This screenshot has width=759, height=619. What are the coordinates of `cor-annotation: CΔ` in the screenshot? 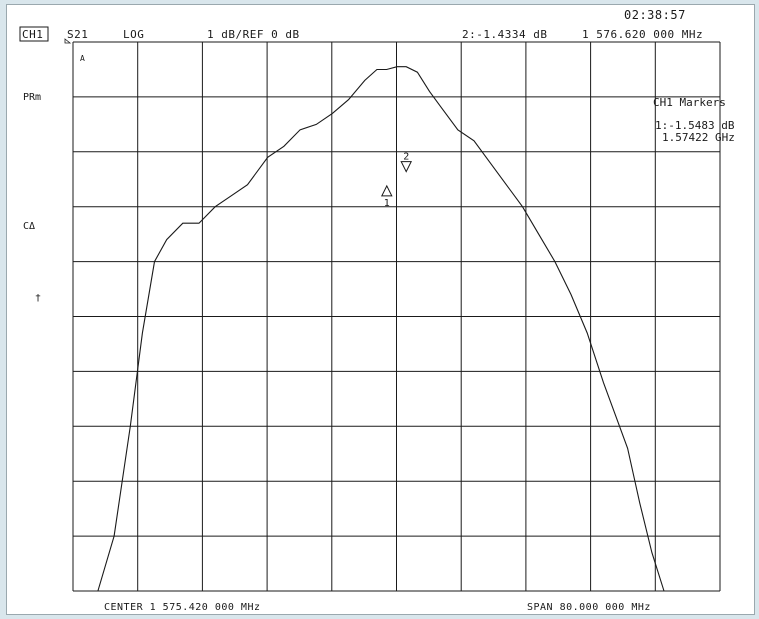 It's located at (29, 226).